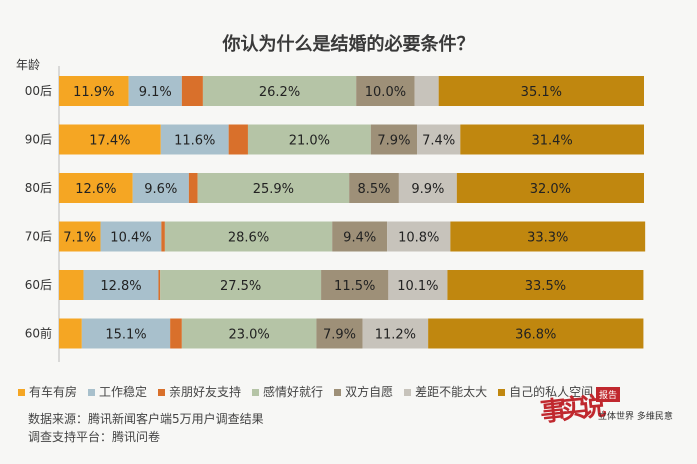  What do you see at coordinates (38, 237) in the screenshot?
I see `category-label: 70后` at bounding box center [38, 237].